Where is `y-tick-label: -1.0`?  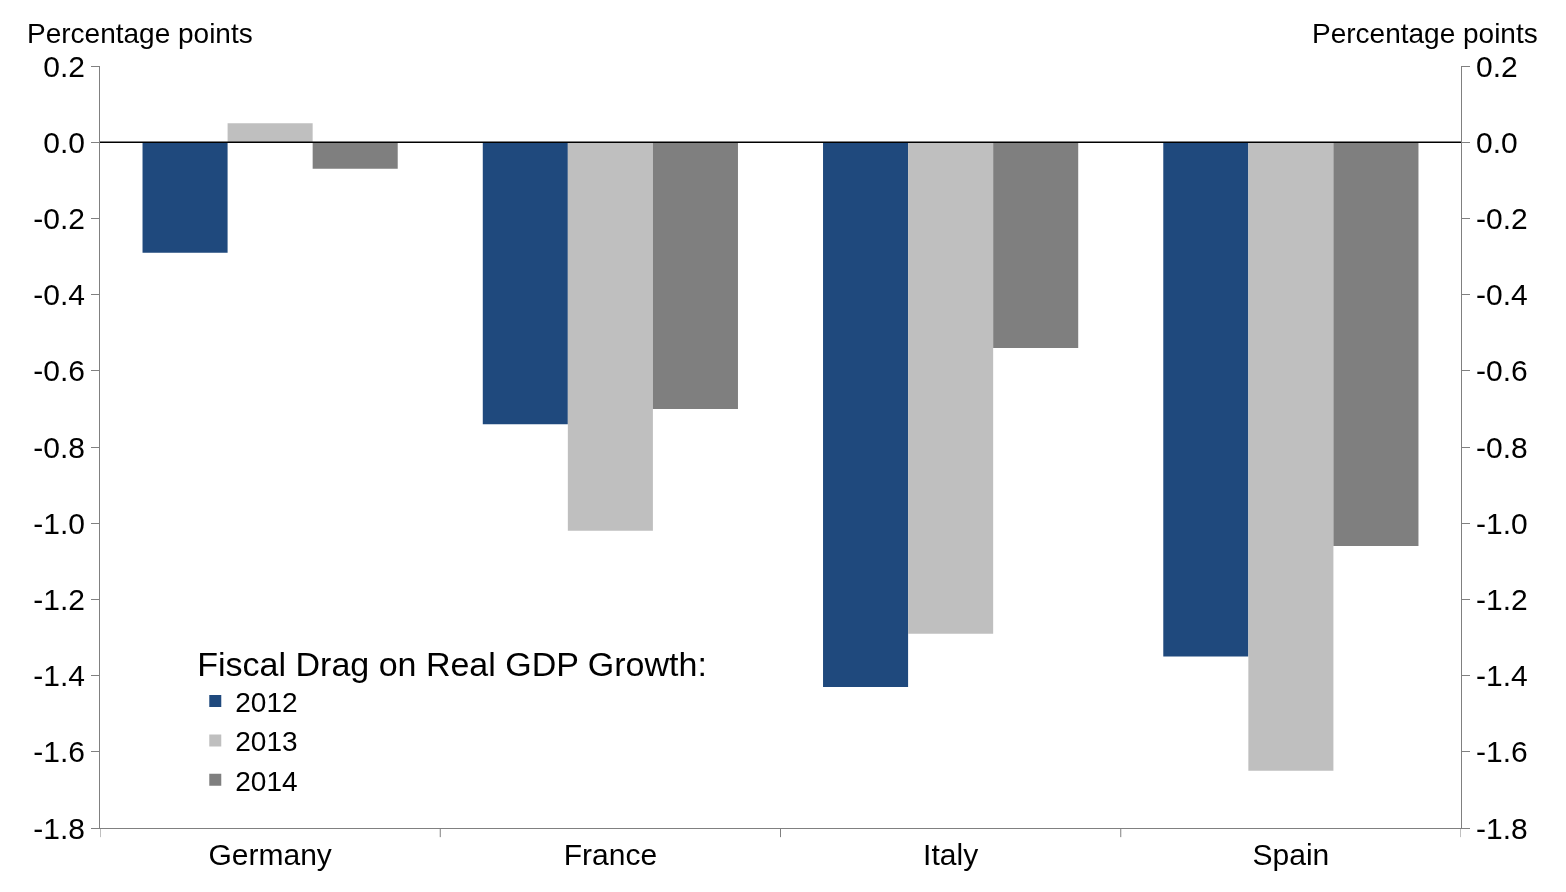 y-tick-label: -1.0 is located at coordinates (59, 523).